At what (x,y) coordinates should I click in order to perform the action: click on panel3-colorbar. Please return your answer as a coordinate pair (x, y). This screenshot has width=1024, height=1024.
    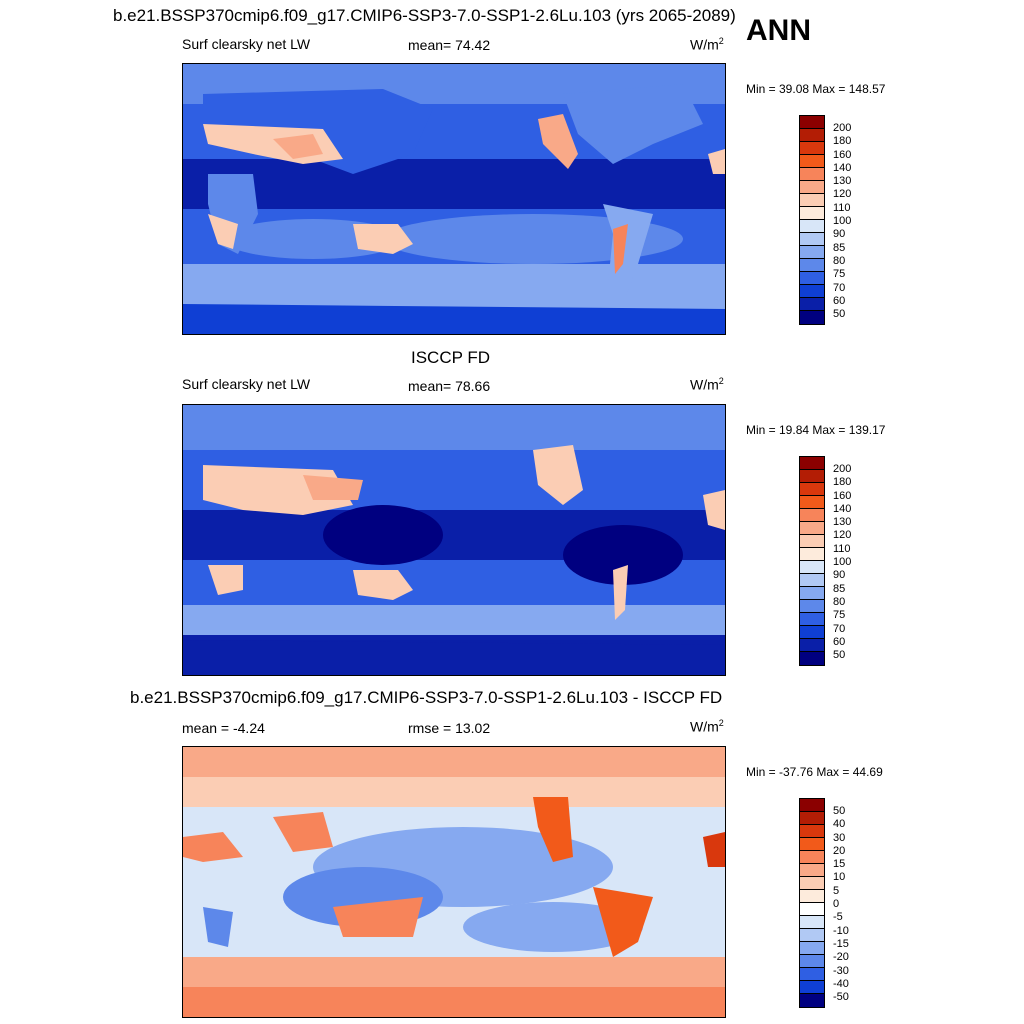
    Looking at the image, I should click on (812, 903).